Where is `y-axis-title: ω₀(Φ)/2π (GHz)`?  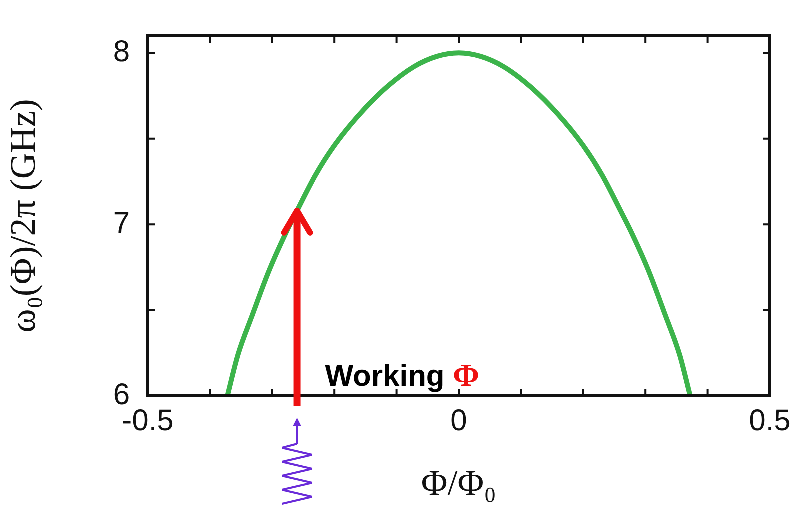
y-axis-title: ω₀(Φ)/2π (GHz) is located at coordinates (23, 216).